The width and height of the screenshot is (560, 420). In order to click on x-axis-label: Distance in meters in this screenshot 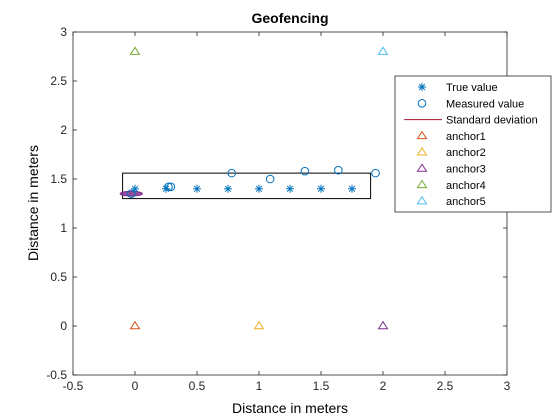, I will do `click(290, 408)`.